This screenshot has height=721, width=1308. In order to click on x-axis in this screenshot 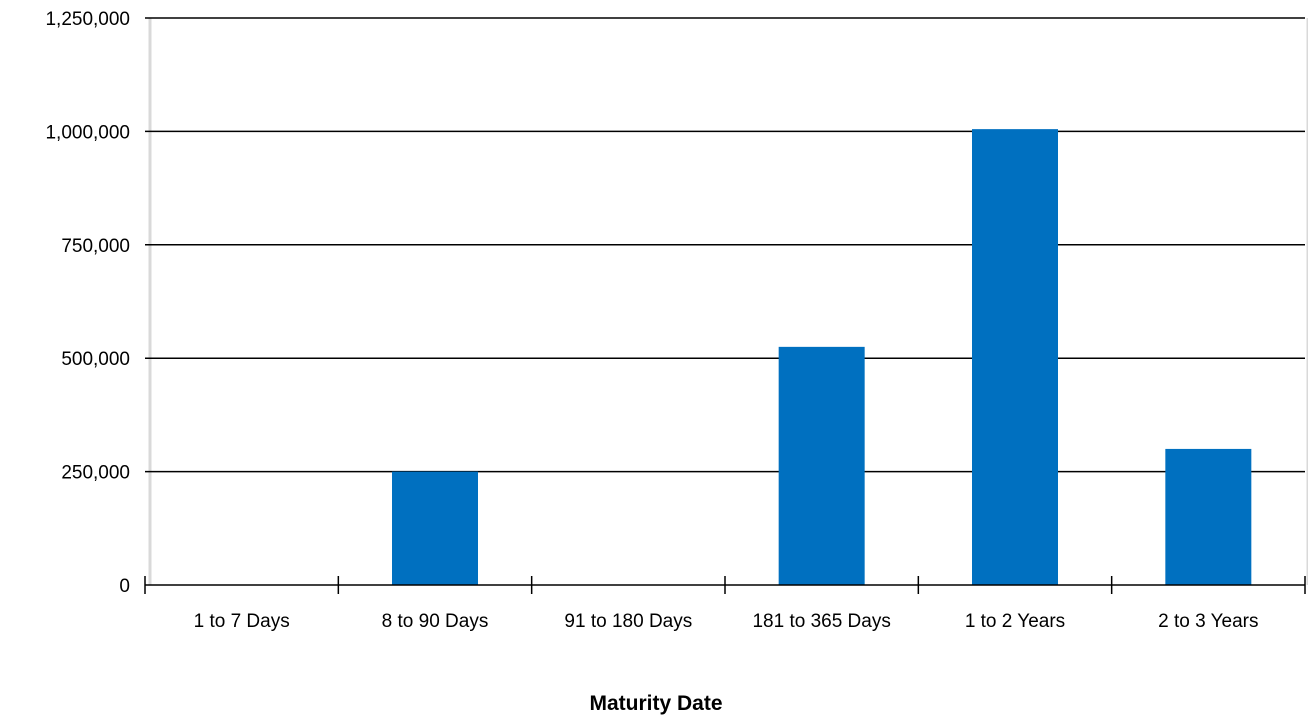, I will do `click(725, 585)`.